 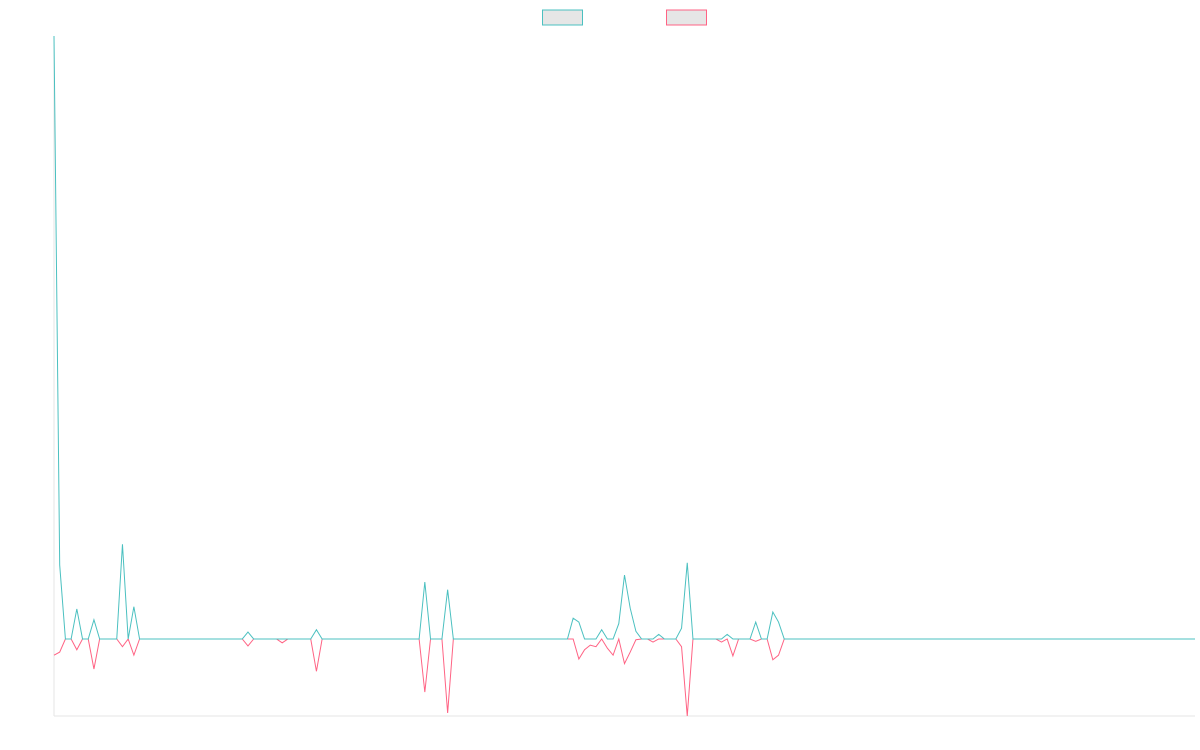 I want to click on series-line, so click(x=624, y=677).